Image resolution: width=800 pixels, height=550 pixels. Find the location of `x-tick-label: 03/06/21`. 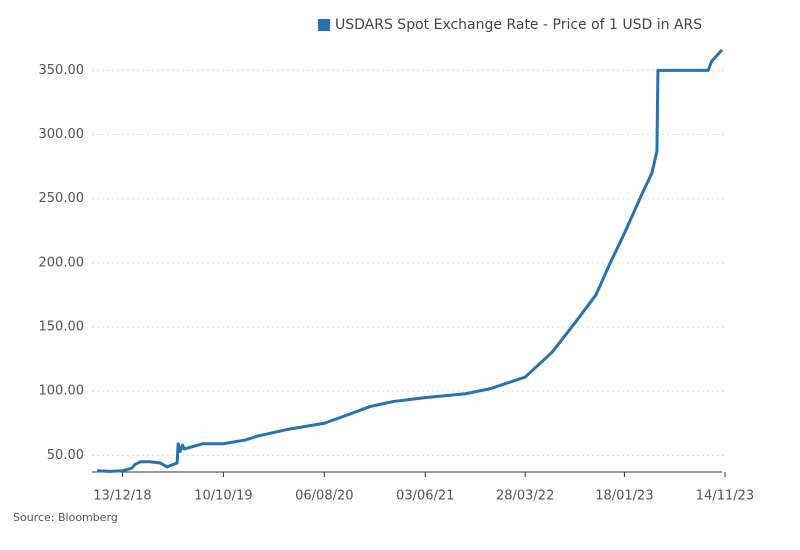

x-tick-label: 03/06/21 is located at coordinates (425, 496).